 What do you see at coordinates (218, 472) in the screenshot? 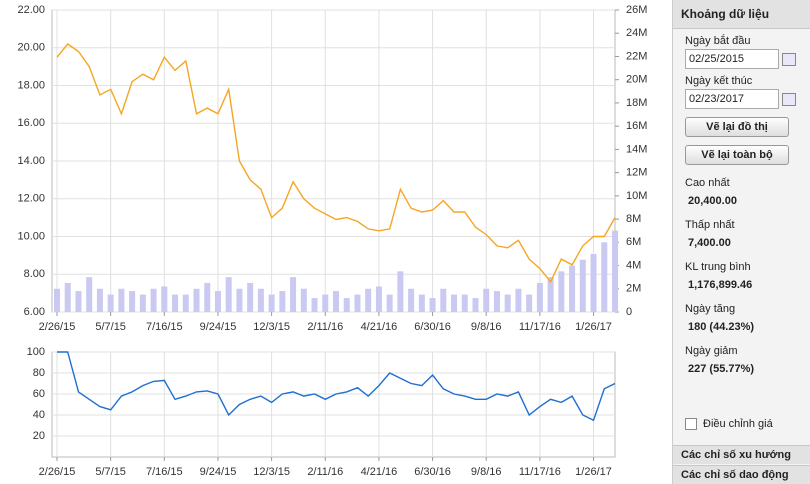
I see `x-tick-label: 9/24/15` at bounding box center [218, 472].